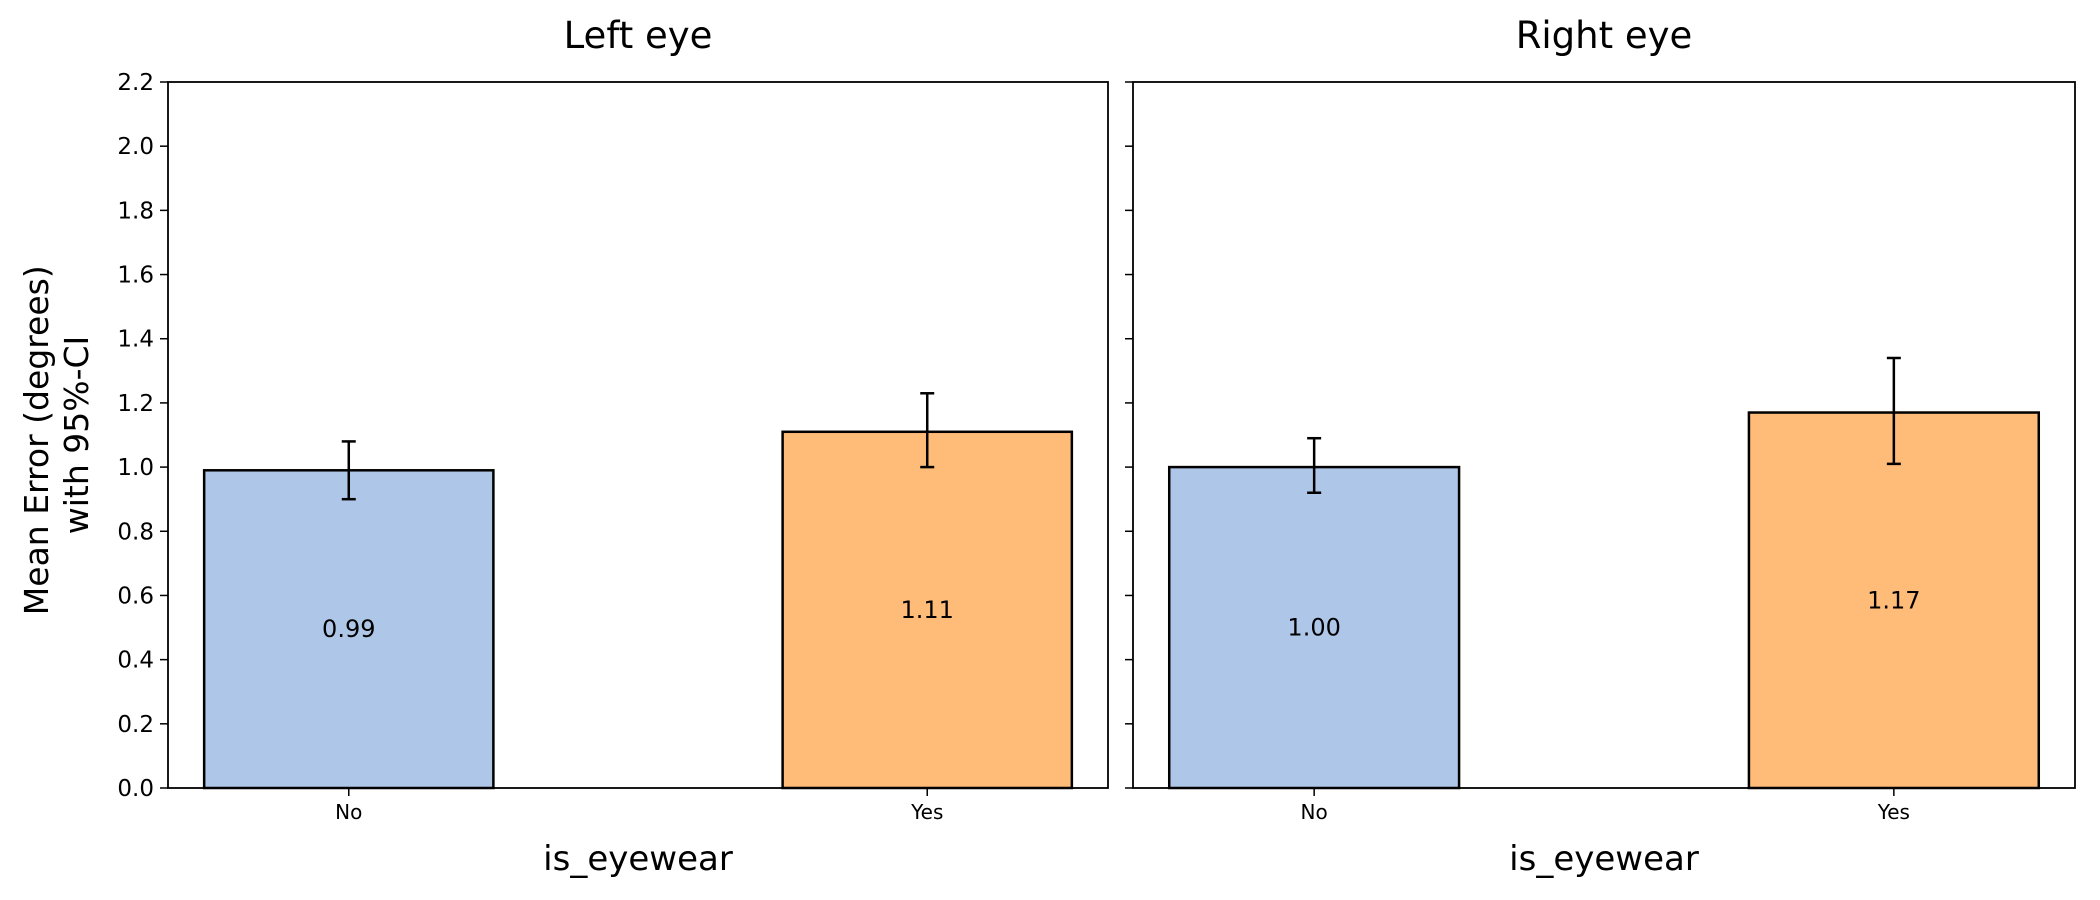 This screenshot has height=900, width=2100. What do you see at coordinates (135, 661) in the screenshot?
I see `y-tick-label: 0.4` at bounding box center [135, 661].